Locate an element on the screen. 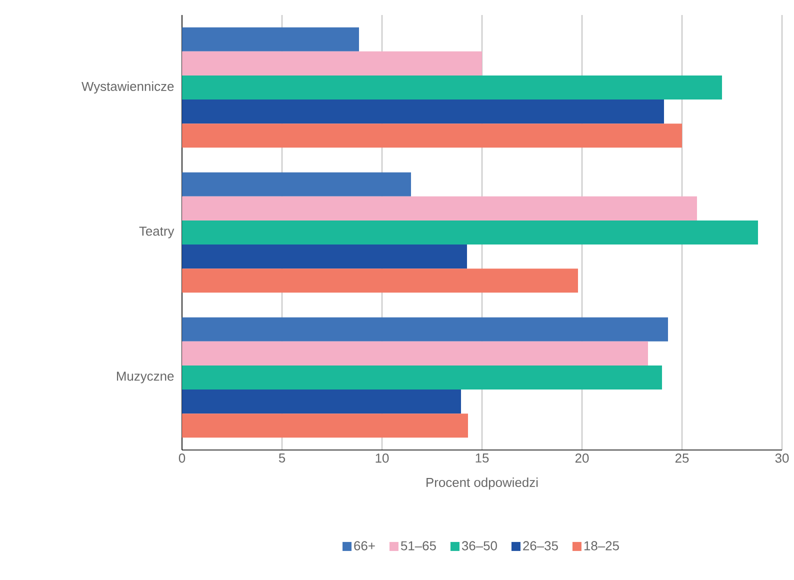 This screenshot has height=580, width=794. y-tick-label: Teatry is located at coordinates (156, 232).